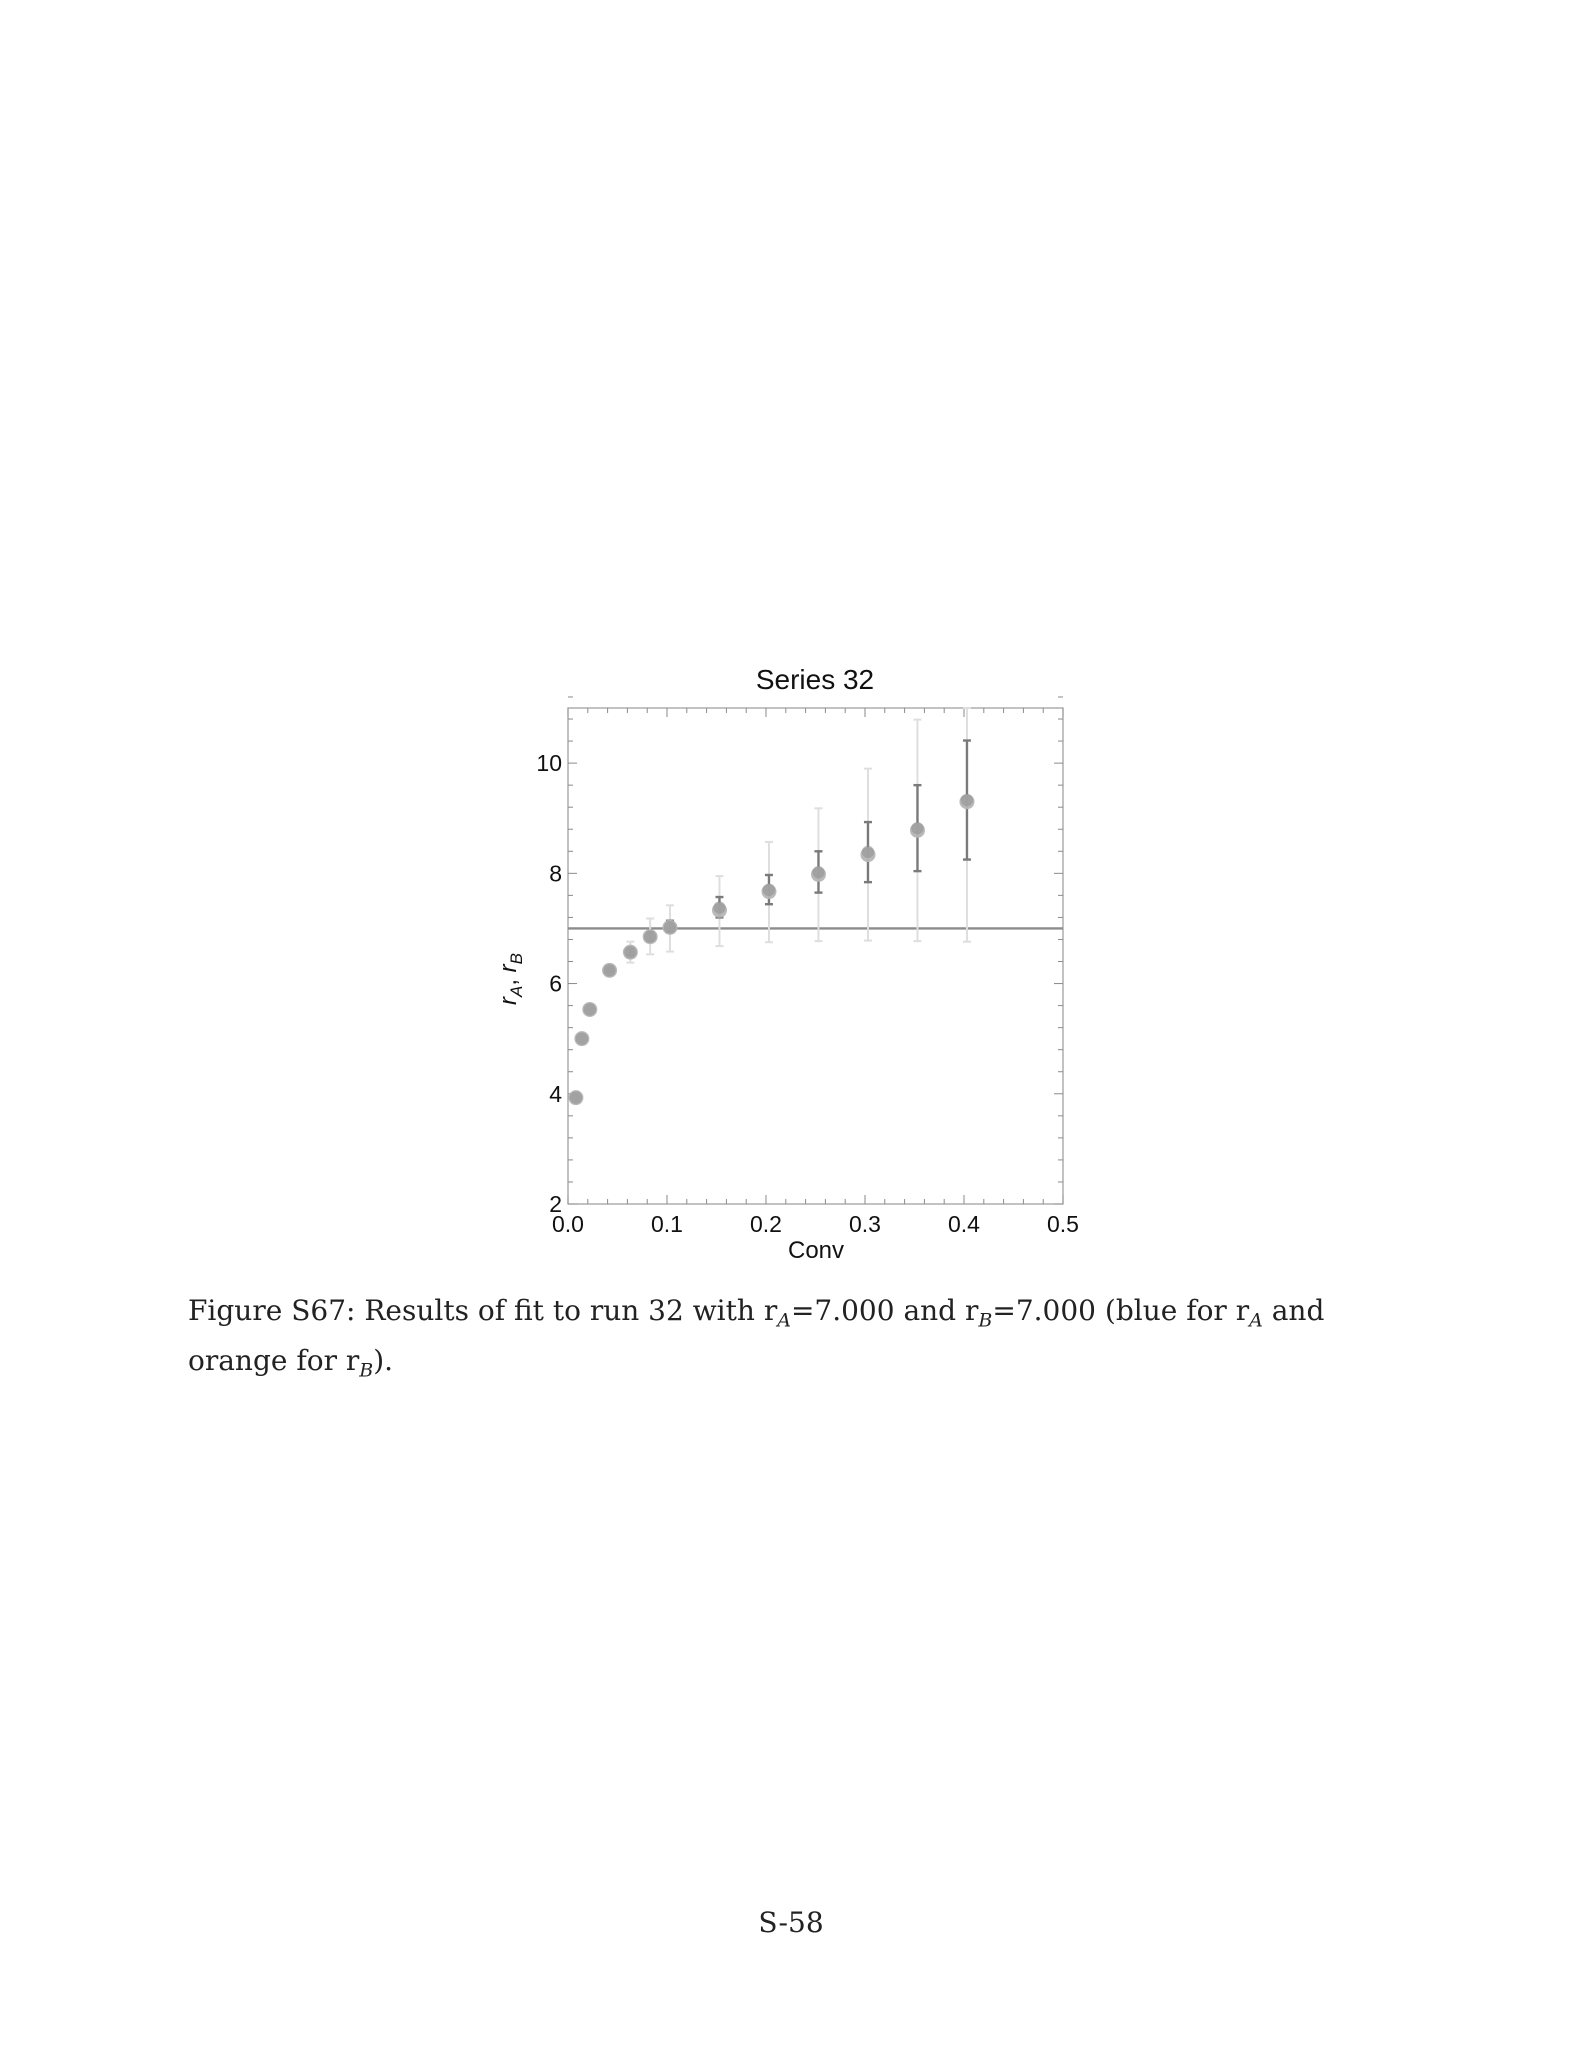 This screenshot has width=1582, height=2048. I want to click on x-tick-label: 0.5, so click(1063, 1224).